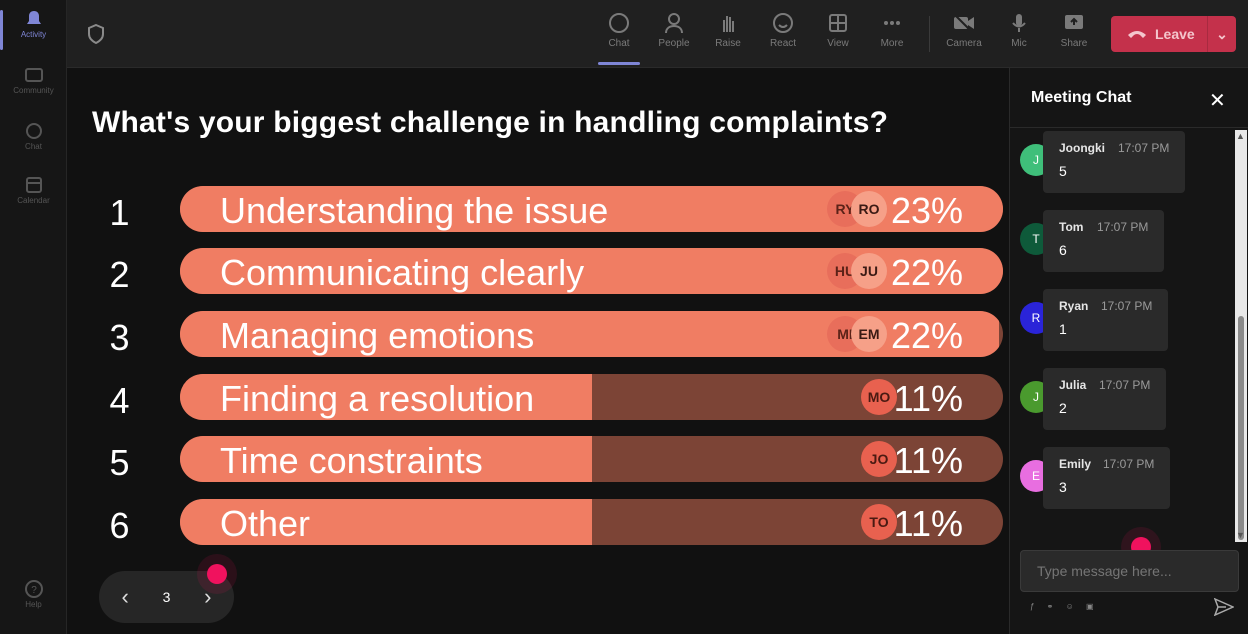 The width and height of the screenshot is (1248, 634). Describe the element at coordinates (1074, 30) in the screenshot. I see `toolbar-share-button: Share` at that location.